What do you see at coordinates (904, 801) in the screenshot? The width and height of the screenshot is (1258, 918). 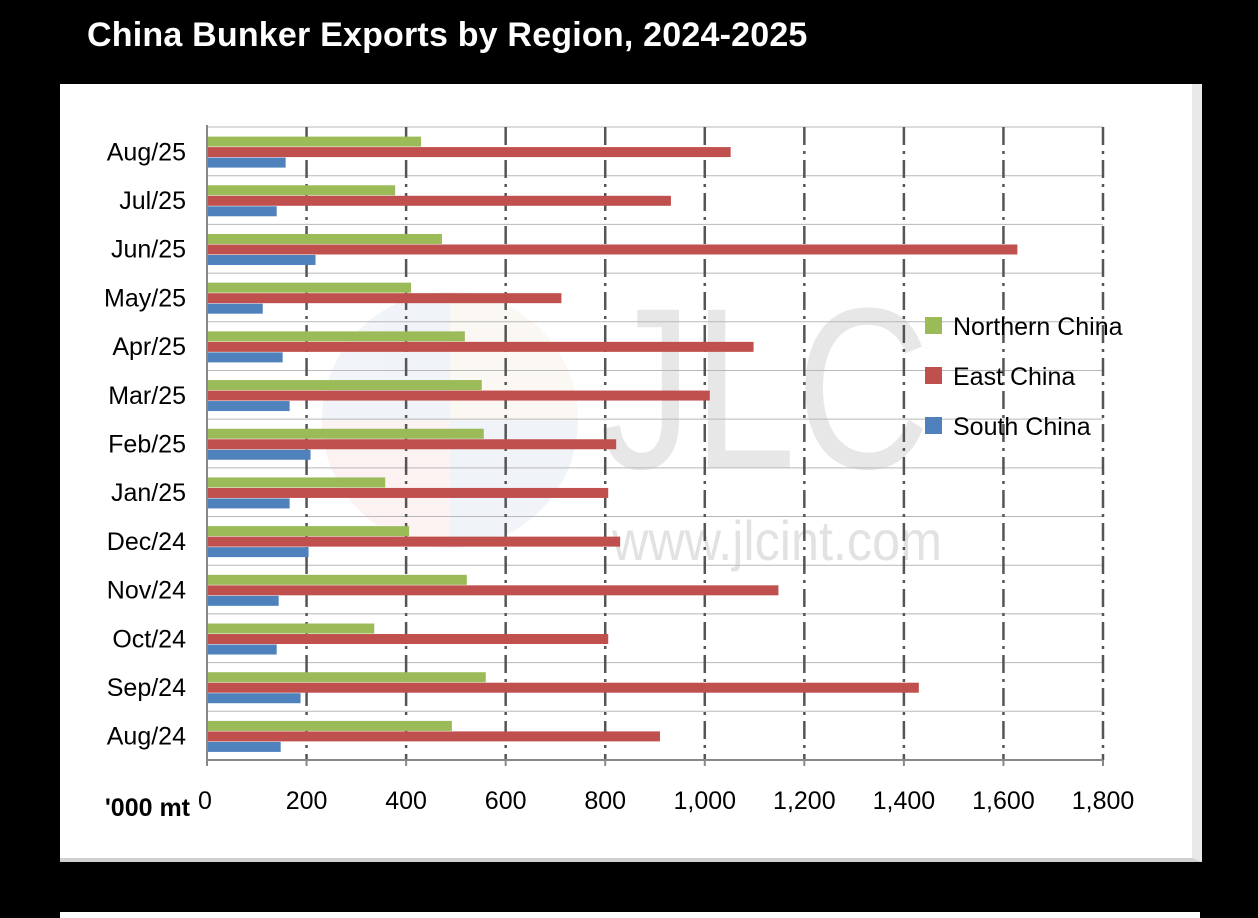 I see `x-tick-label: 1,400` at bounding box center [904, 801].